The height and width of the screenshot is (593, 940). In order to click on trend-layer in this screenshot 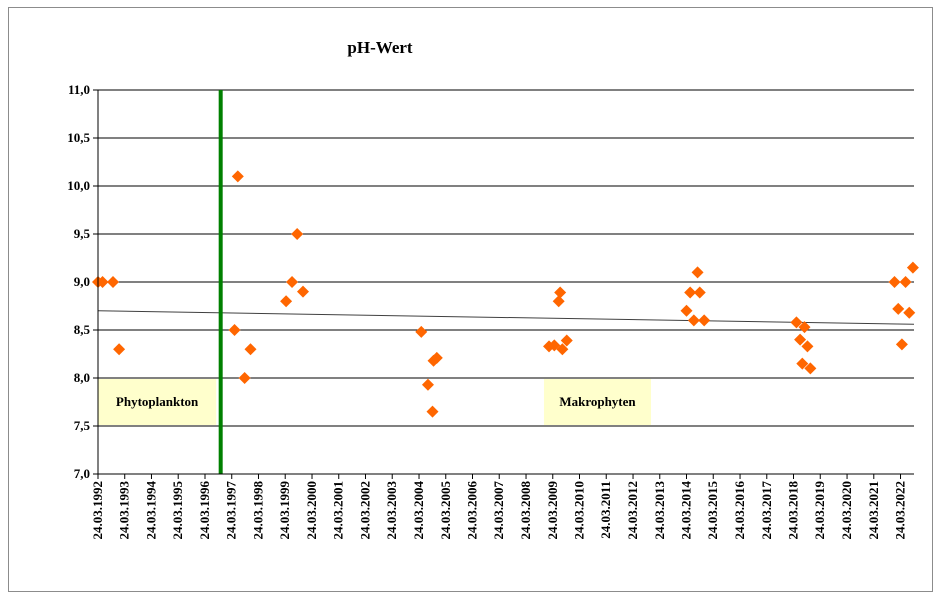, I will do `click(506, 317)`.